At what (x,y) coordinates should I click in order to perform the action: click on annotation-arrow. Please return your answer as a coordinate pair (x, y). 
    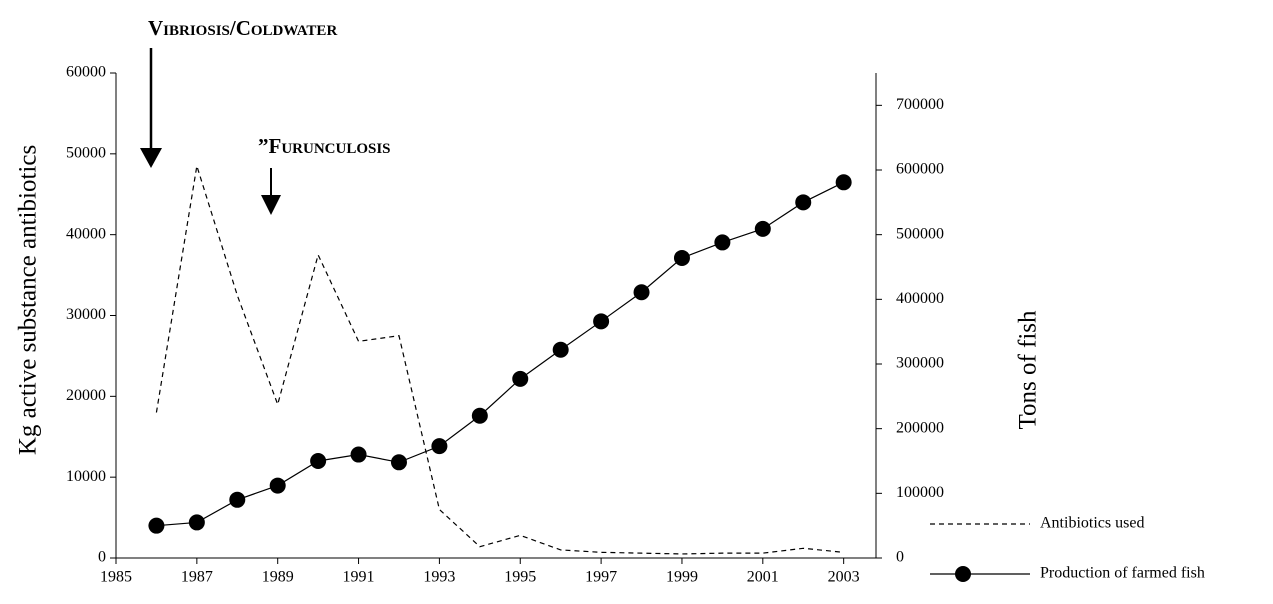
    Looking at the image, I should click on (210, 131).